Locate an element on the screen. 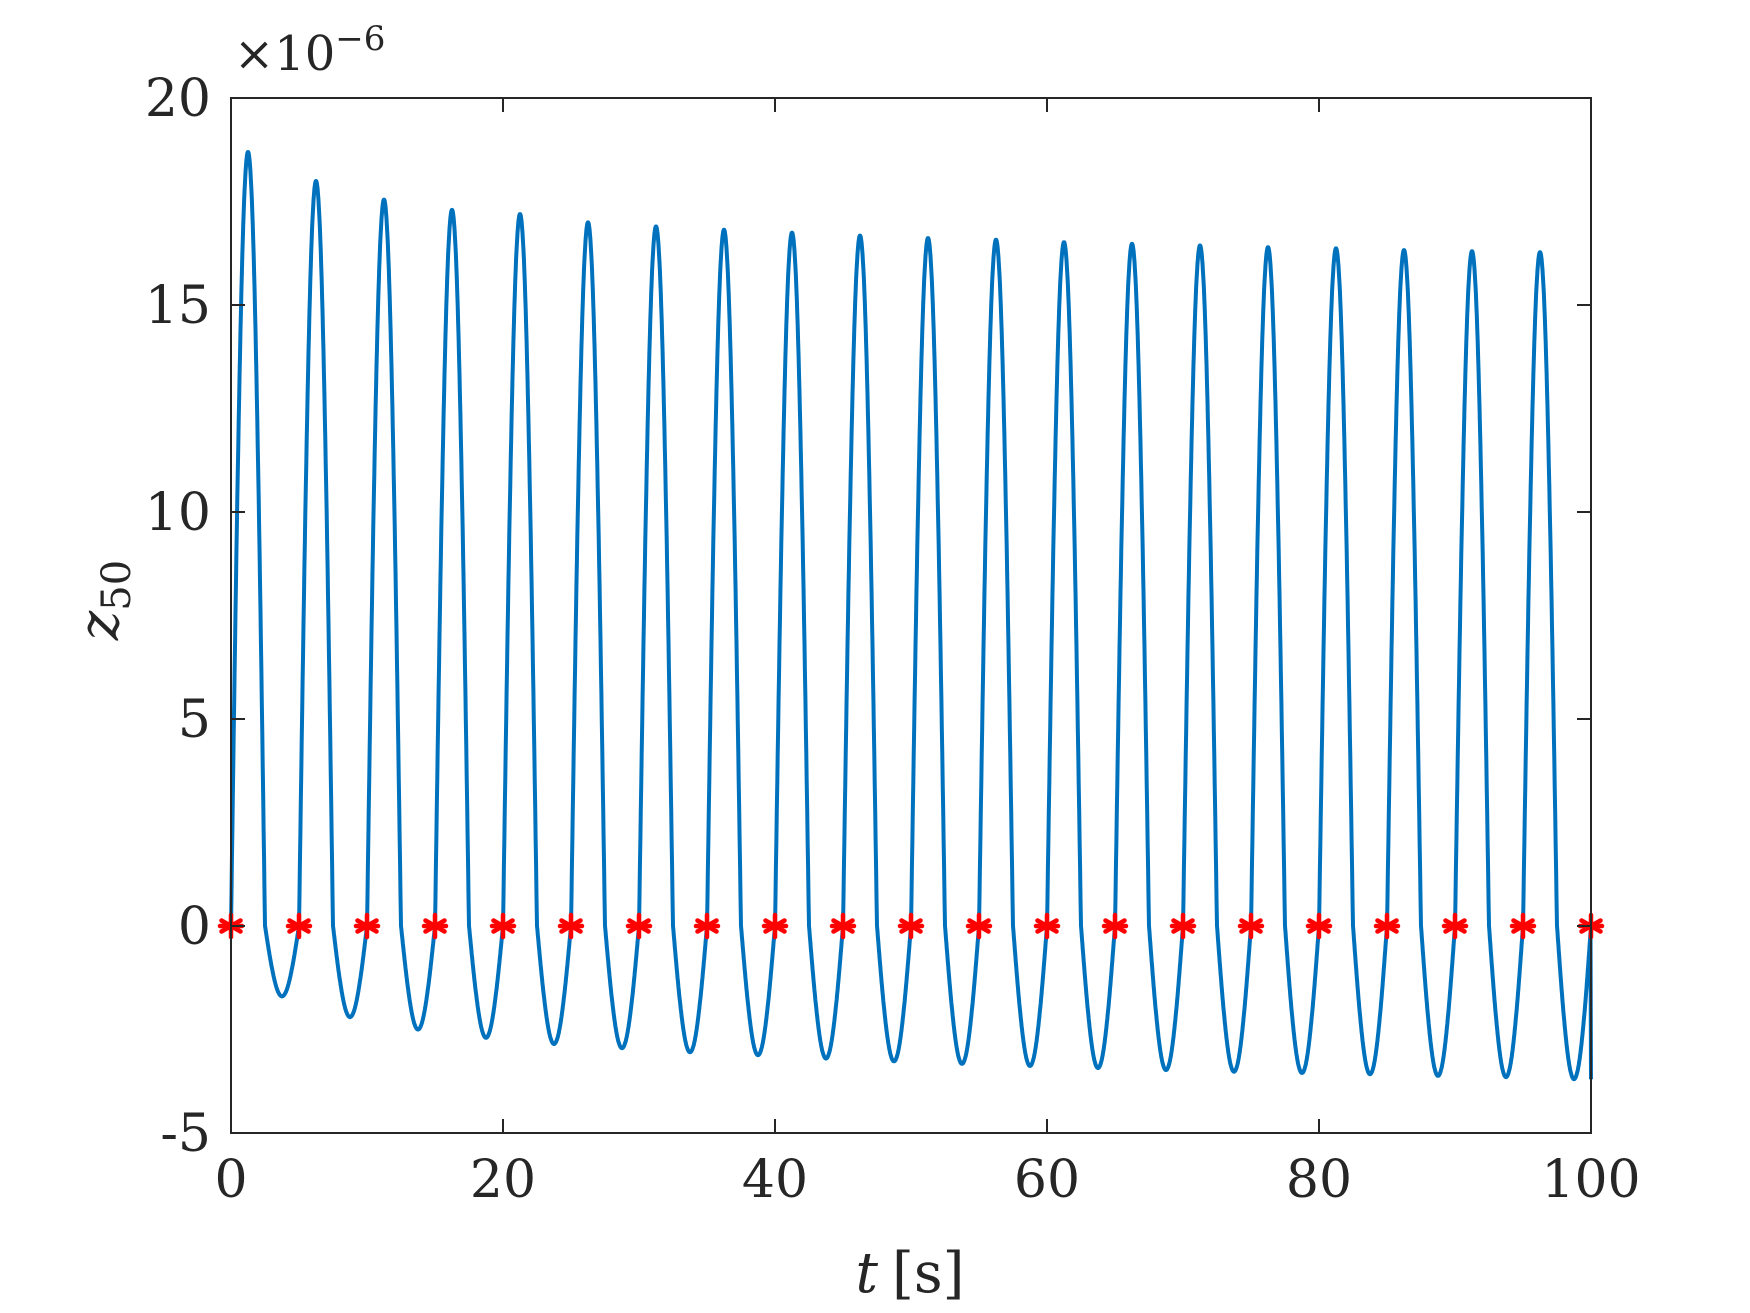 Image resolution: width=1750 pixels, height=1313 pixels. y-tick-label: 5 is located at coordinates (194, 720).